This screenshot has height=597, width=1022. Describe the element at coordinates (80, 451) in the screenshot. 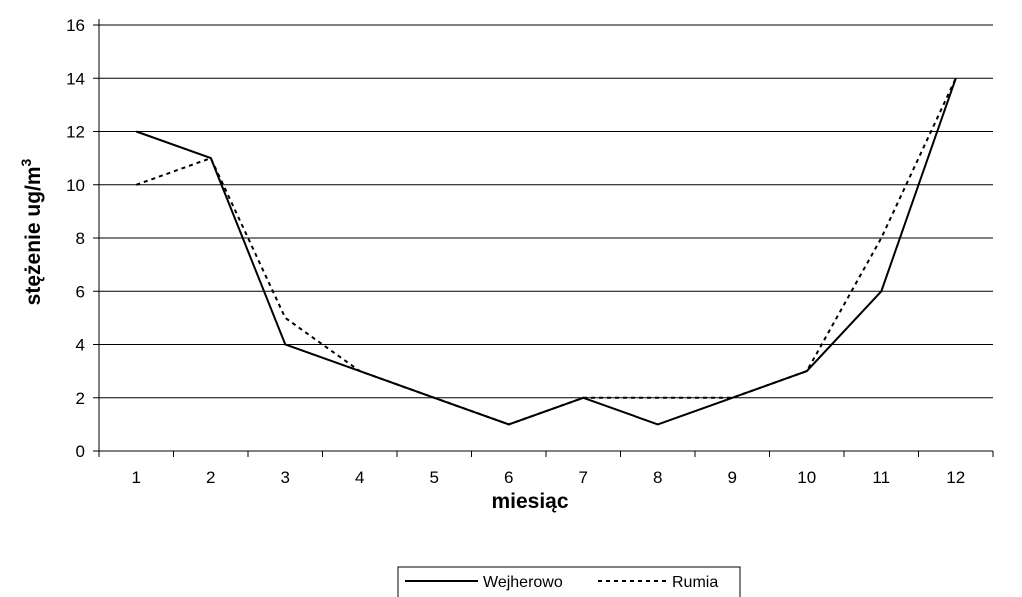

I see `y-tick-label: 0` at that location.